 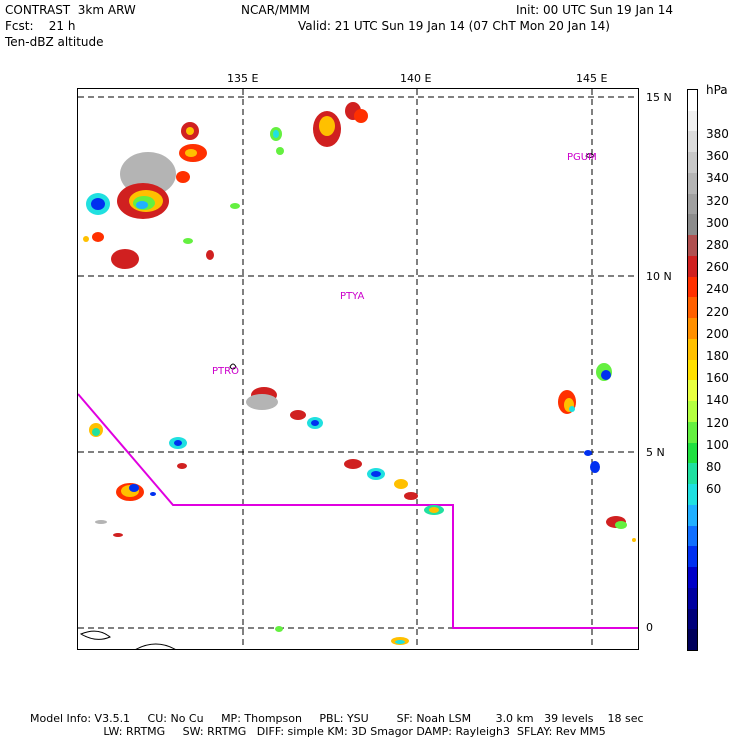 I want to click on colorbar-label: 60, so click(x=714, y=489).